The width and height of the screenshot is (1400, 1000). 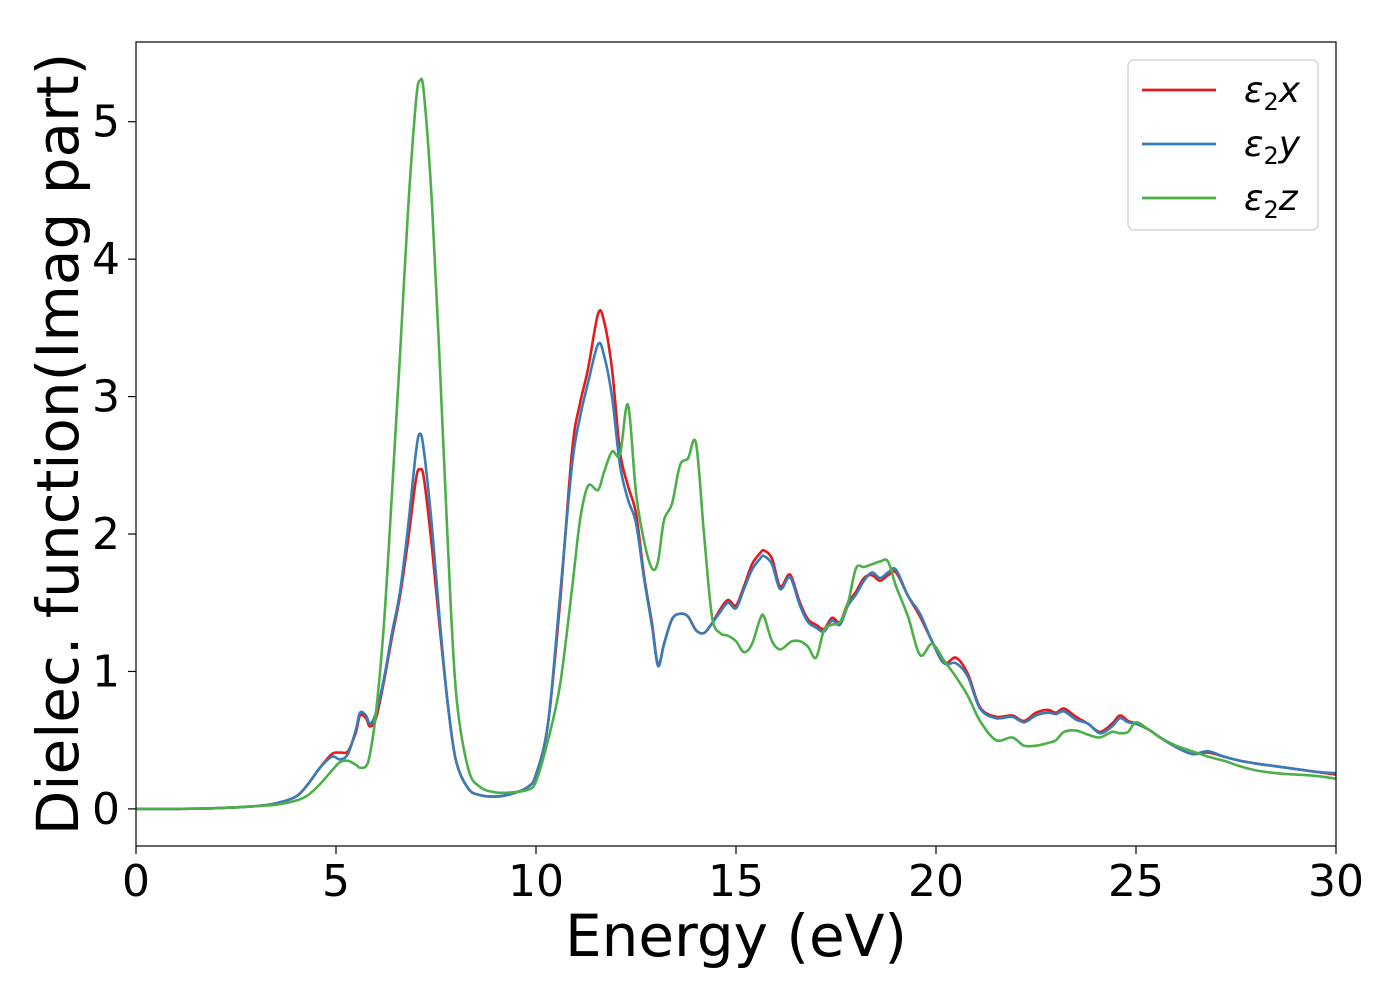 What do you see at coordinates (136, 881) in the screenshot?
I see `x-tick-label: 0` at bounding box center [136, 881].